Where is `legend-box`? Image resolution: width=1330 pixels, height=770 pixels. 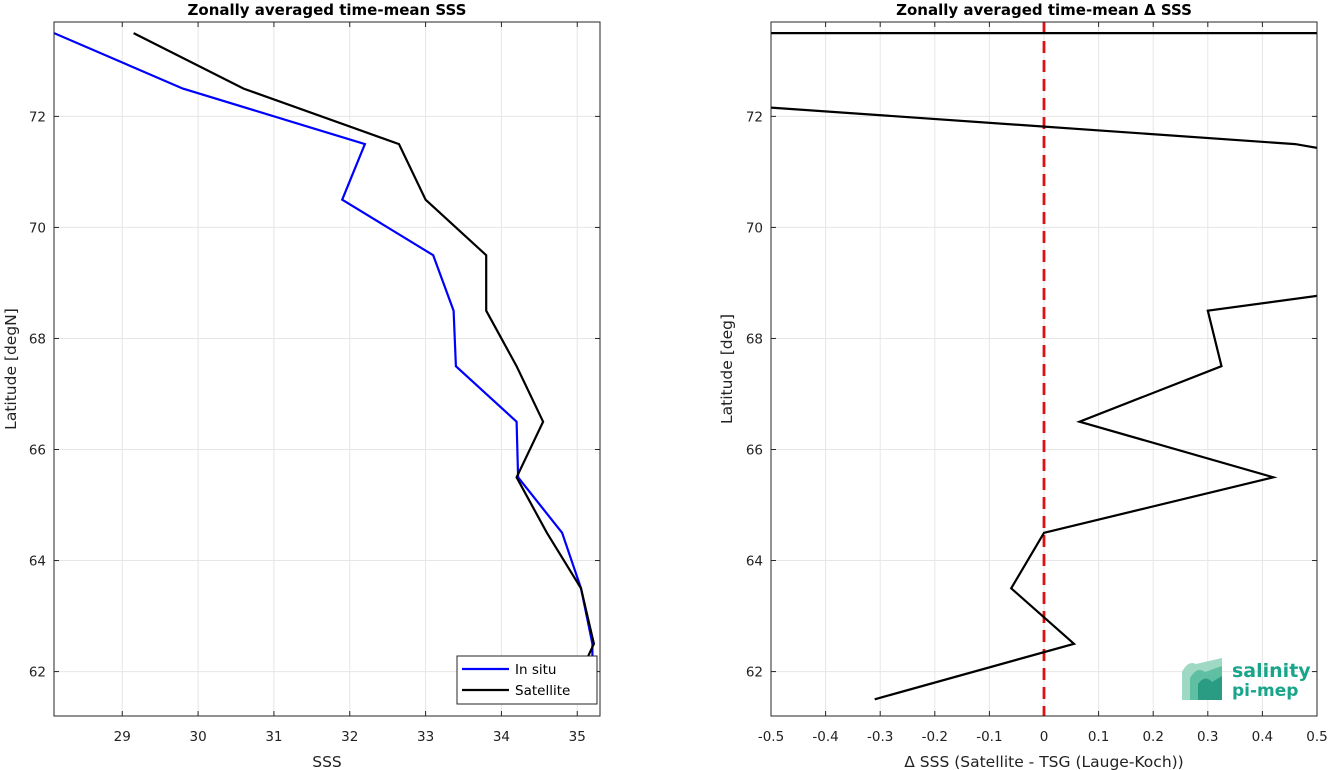
legend-box is located at coordinates (527, 680).